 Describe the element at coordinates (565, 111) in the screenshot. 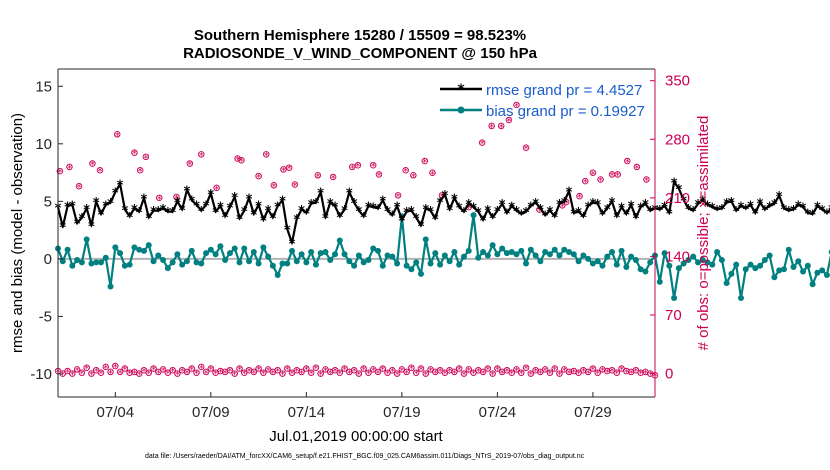

I see `legend-bias-label: bias grand pr = 0.19927` at that location.